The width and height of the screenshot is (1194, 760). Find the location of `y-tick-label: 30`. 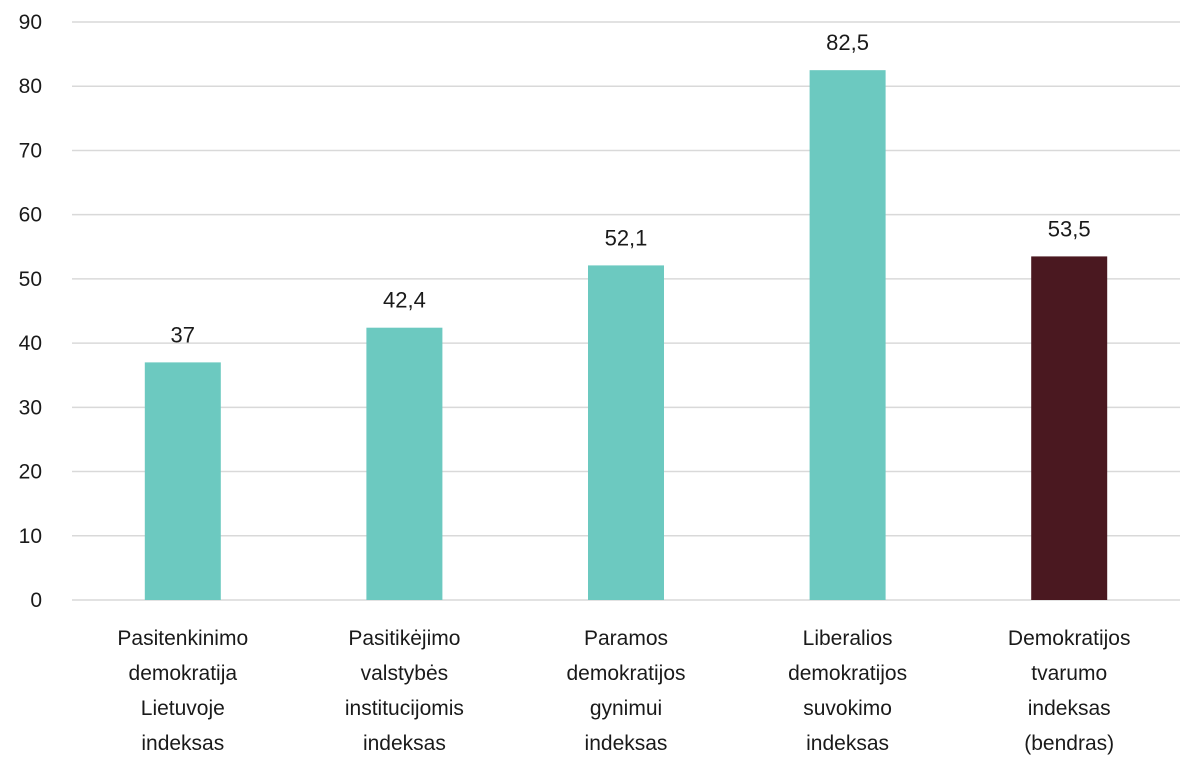

y-tick-label: 30 is located at coordinates (30, 407).